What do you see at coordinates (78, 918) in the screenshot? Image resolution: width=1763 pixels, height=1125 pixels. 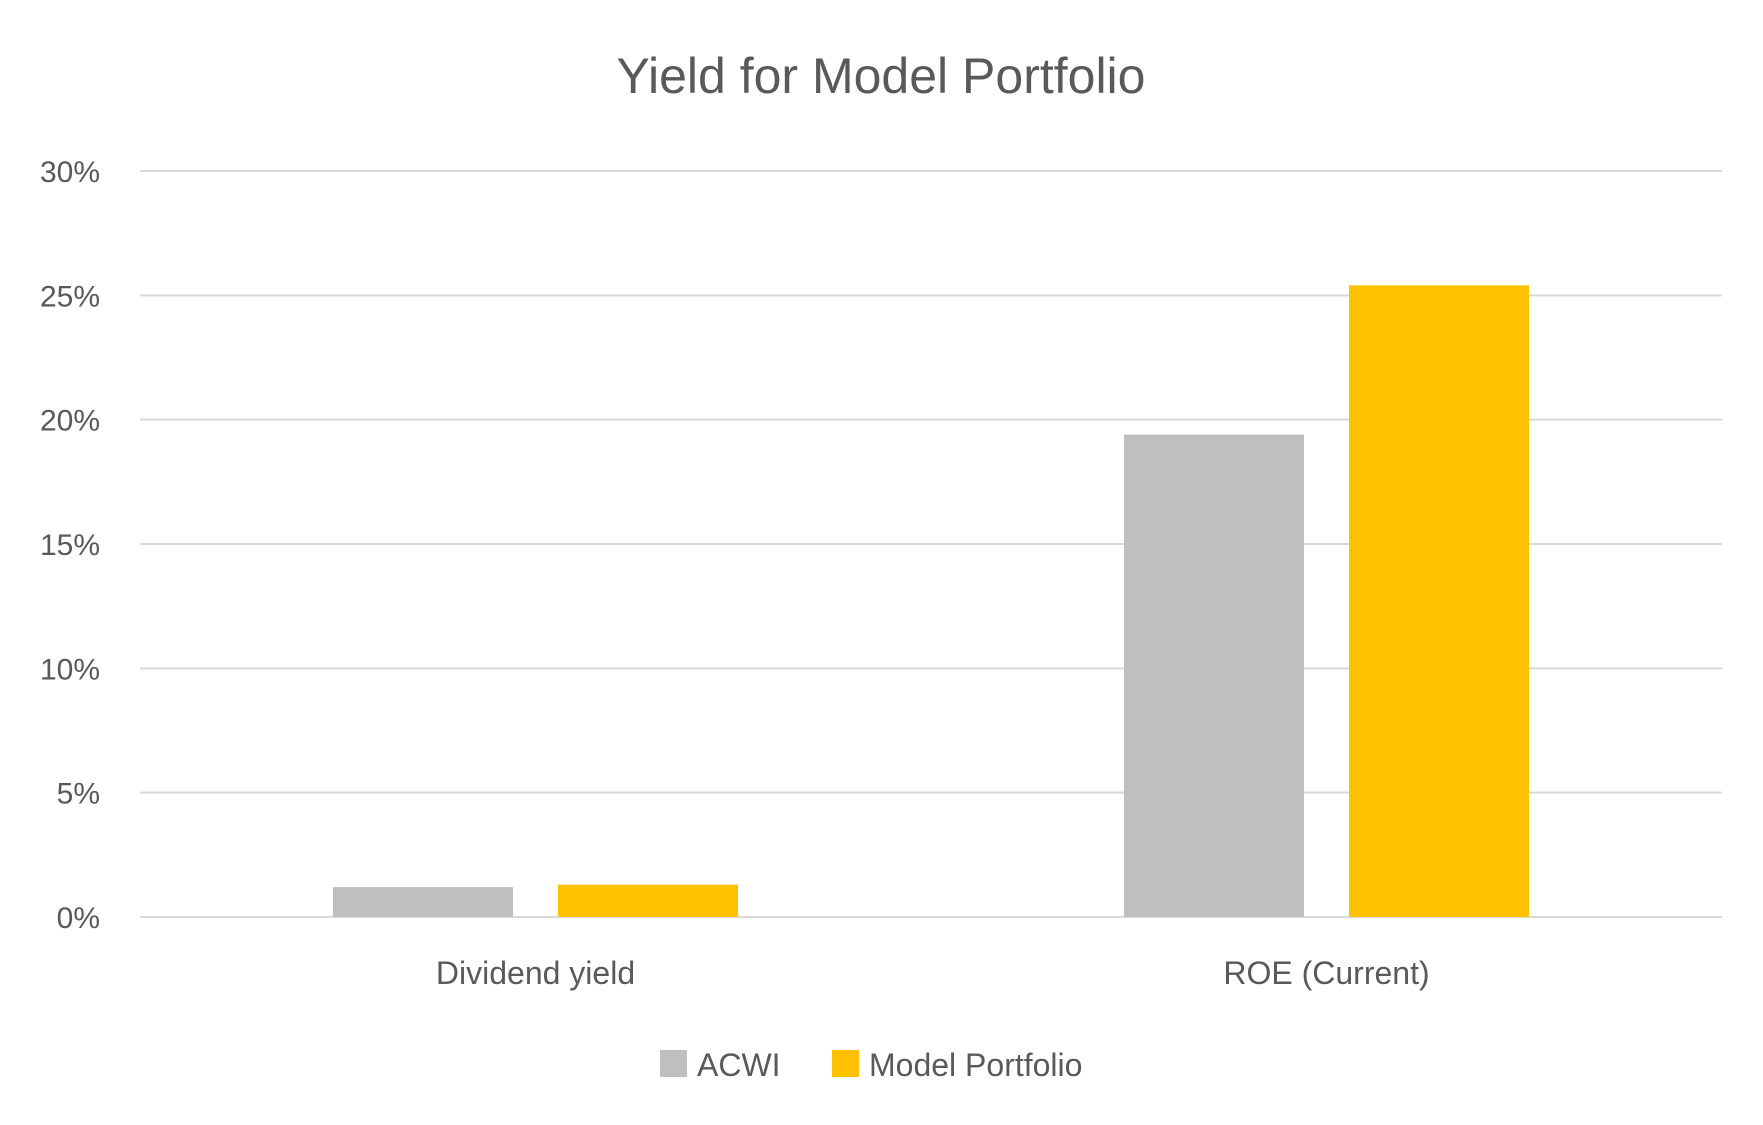 I see `y-tick-label: 0%` at bounding box center [78, 918].